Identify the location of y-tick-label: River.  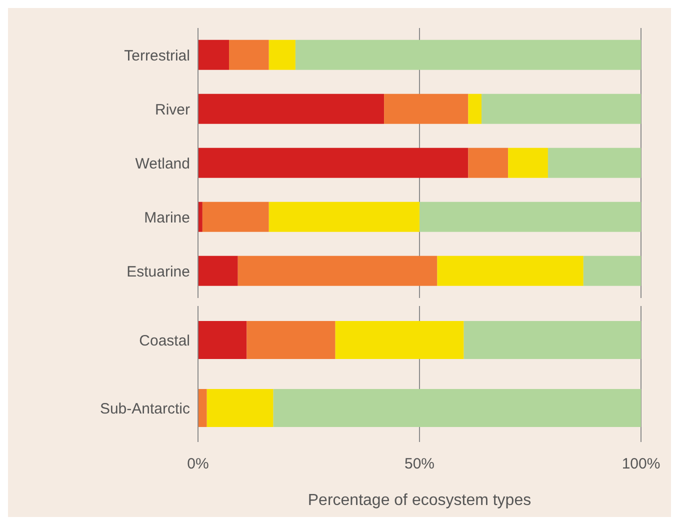
(172, 109).